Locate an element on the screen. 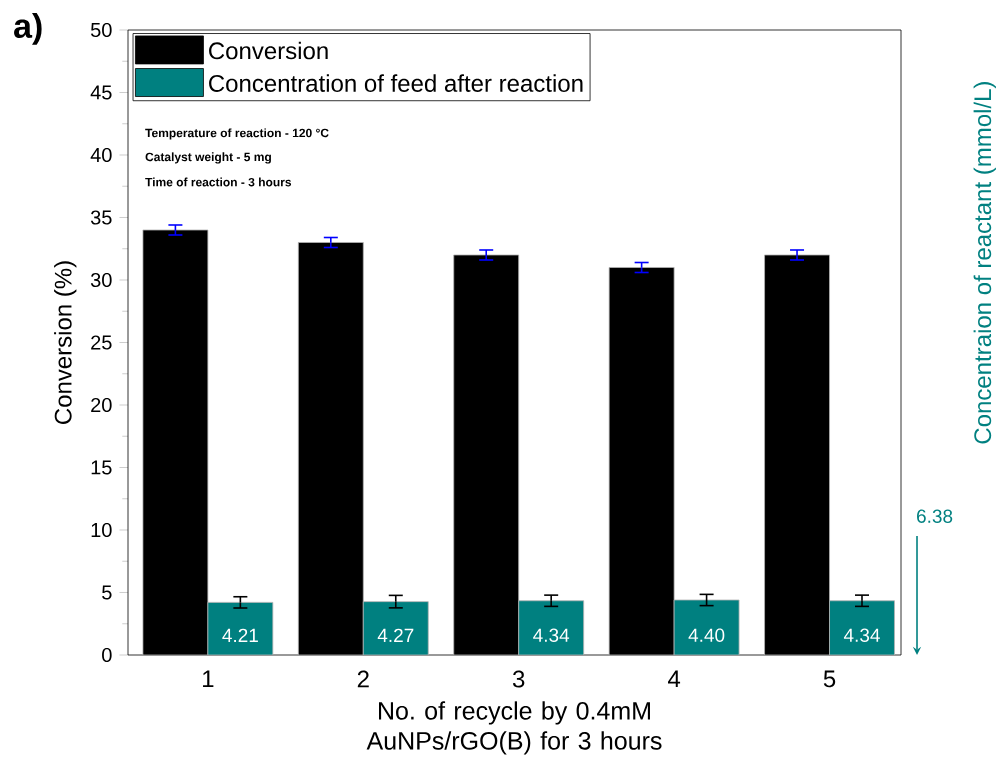 The width and height of the screenshot is (1007, 783). y-tick-label: 5 is located at coordinates (107, 592).